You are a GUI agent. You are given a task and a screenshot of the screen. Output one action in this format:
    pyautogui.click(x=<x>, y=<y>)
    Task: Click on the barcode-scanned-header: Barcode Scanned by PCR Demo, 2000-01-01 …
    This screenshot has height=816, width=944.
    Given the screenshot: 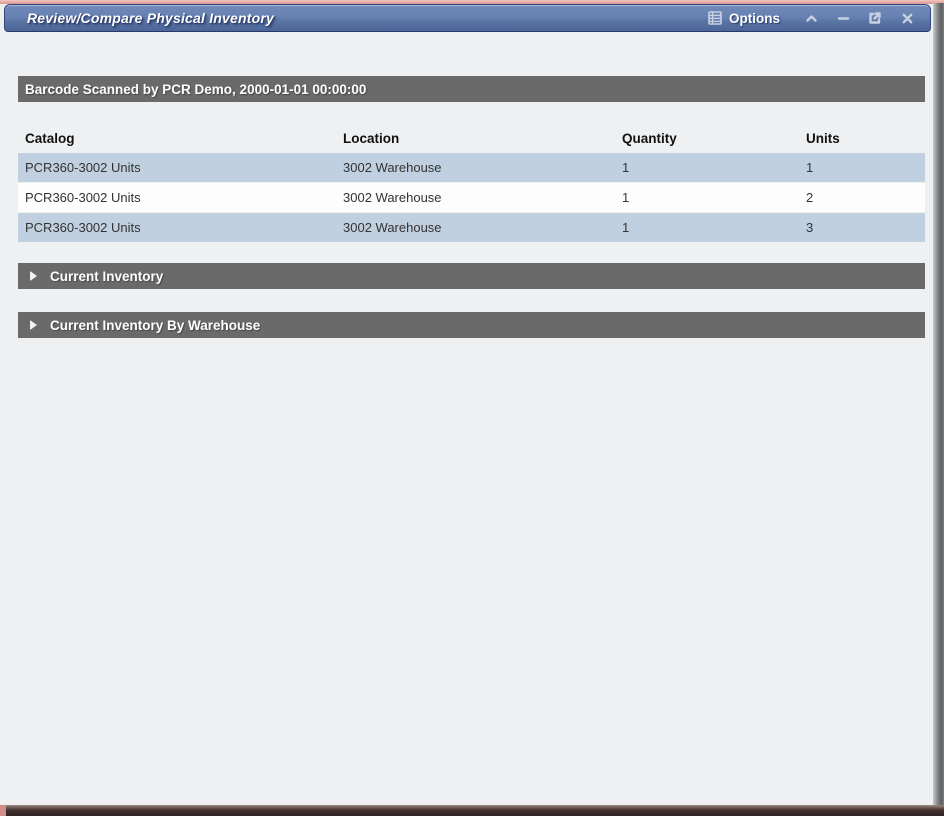 What is the action you would take?
    pyautogui.click(x=471, y=89)
    